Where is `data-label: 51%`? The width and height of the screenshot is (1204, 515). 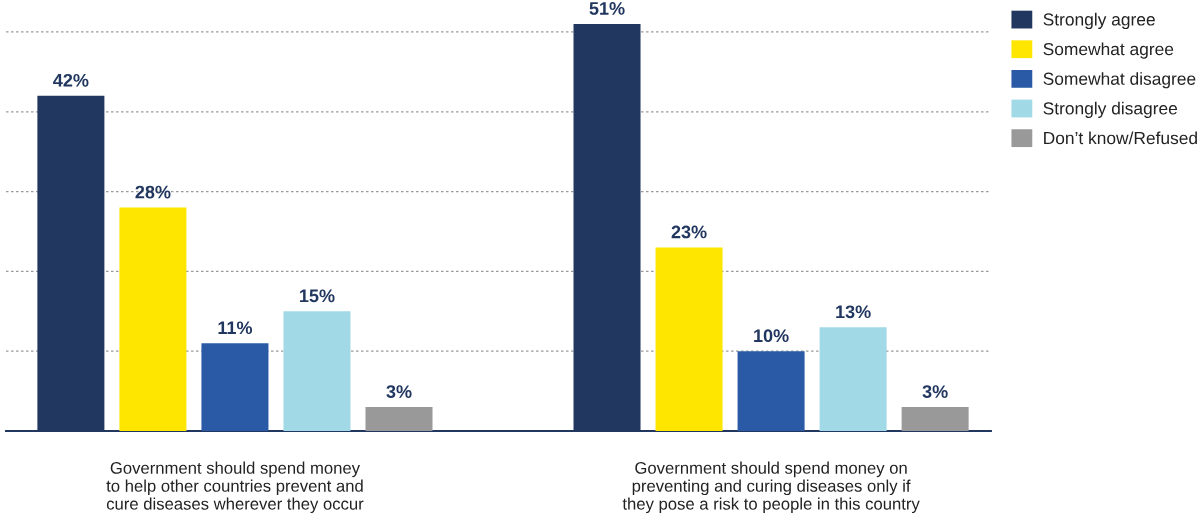 data-label: 51% is located at coordinates (607, 8).